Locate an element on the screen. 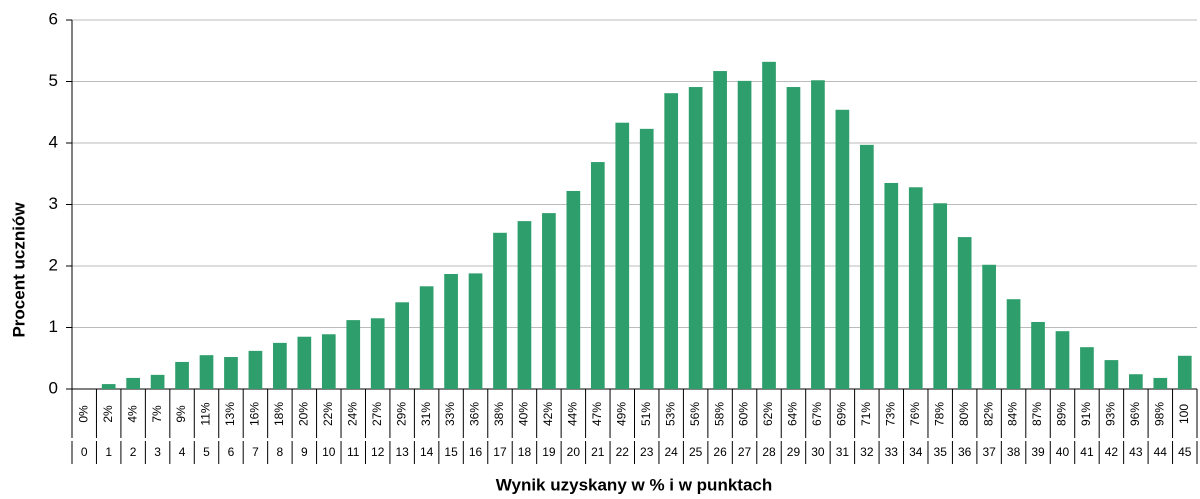 This screenshot has width=1200, height=499. x-tick-label: 47% is located at coordinates (597, 414).